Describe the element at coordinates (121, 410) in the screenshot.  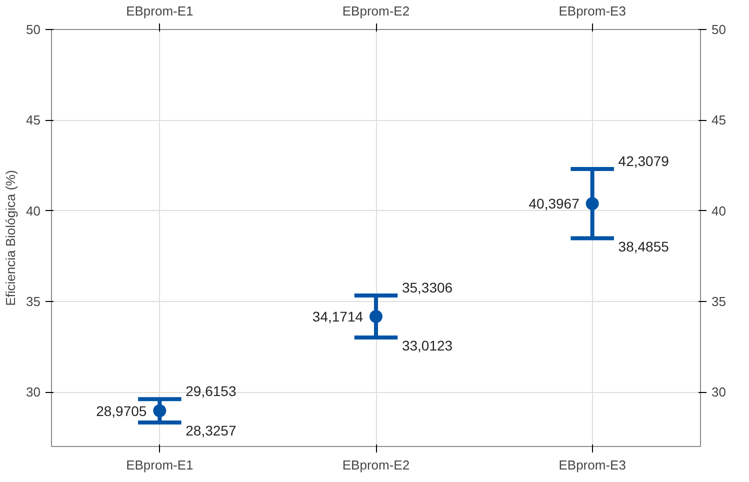
I see `data-label: 28,9705` at that location.